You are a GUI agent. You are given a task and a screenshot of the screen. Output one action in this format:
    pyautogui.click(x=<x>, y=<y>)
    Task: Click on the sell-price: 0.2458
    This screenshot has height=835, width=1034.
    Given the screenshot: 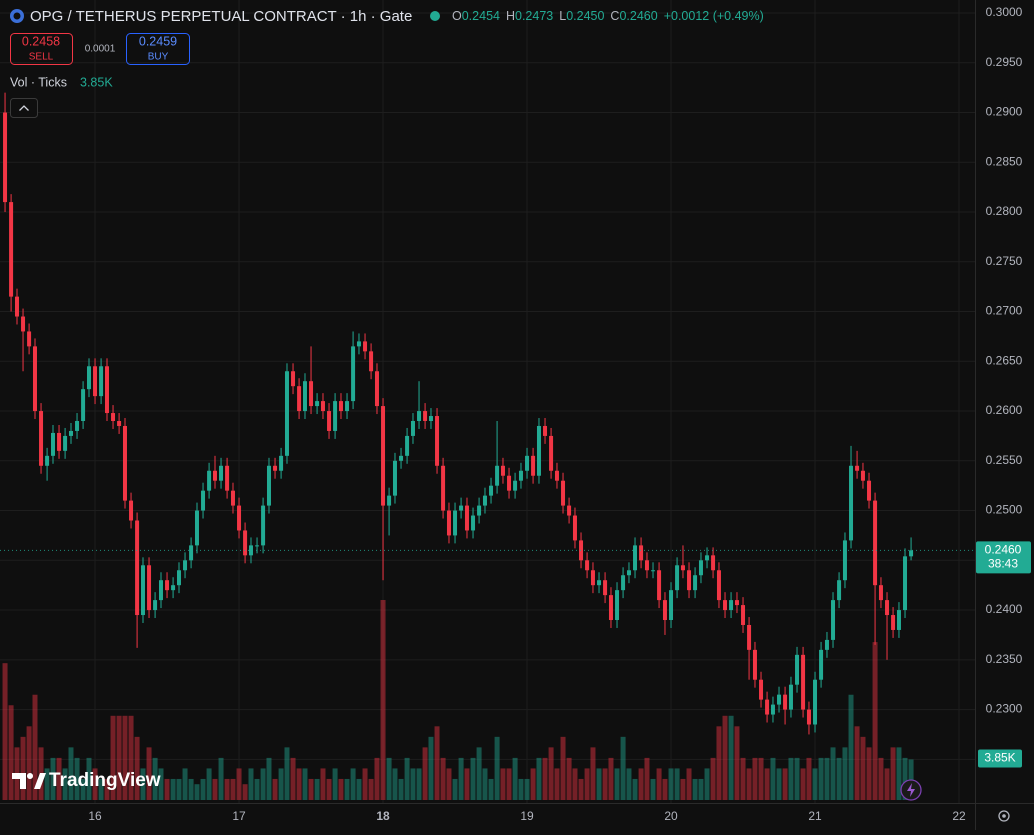 What is the action you would take?
    pyautogui.click(x=41, y=41)
    